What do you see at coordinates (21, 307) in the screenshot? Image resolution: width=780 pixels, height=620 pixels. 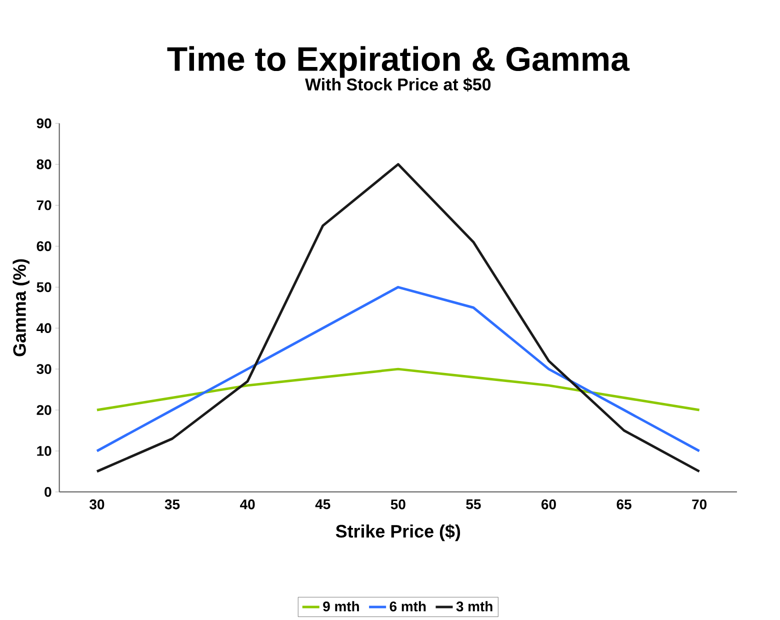 I see `y-axis-title: Gamma (%)` at bounding box center [21, 307].